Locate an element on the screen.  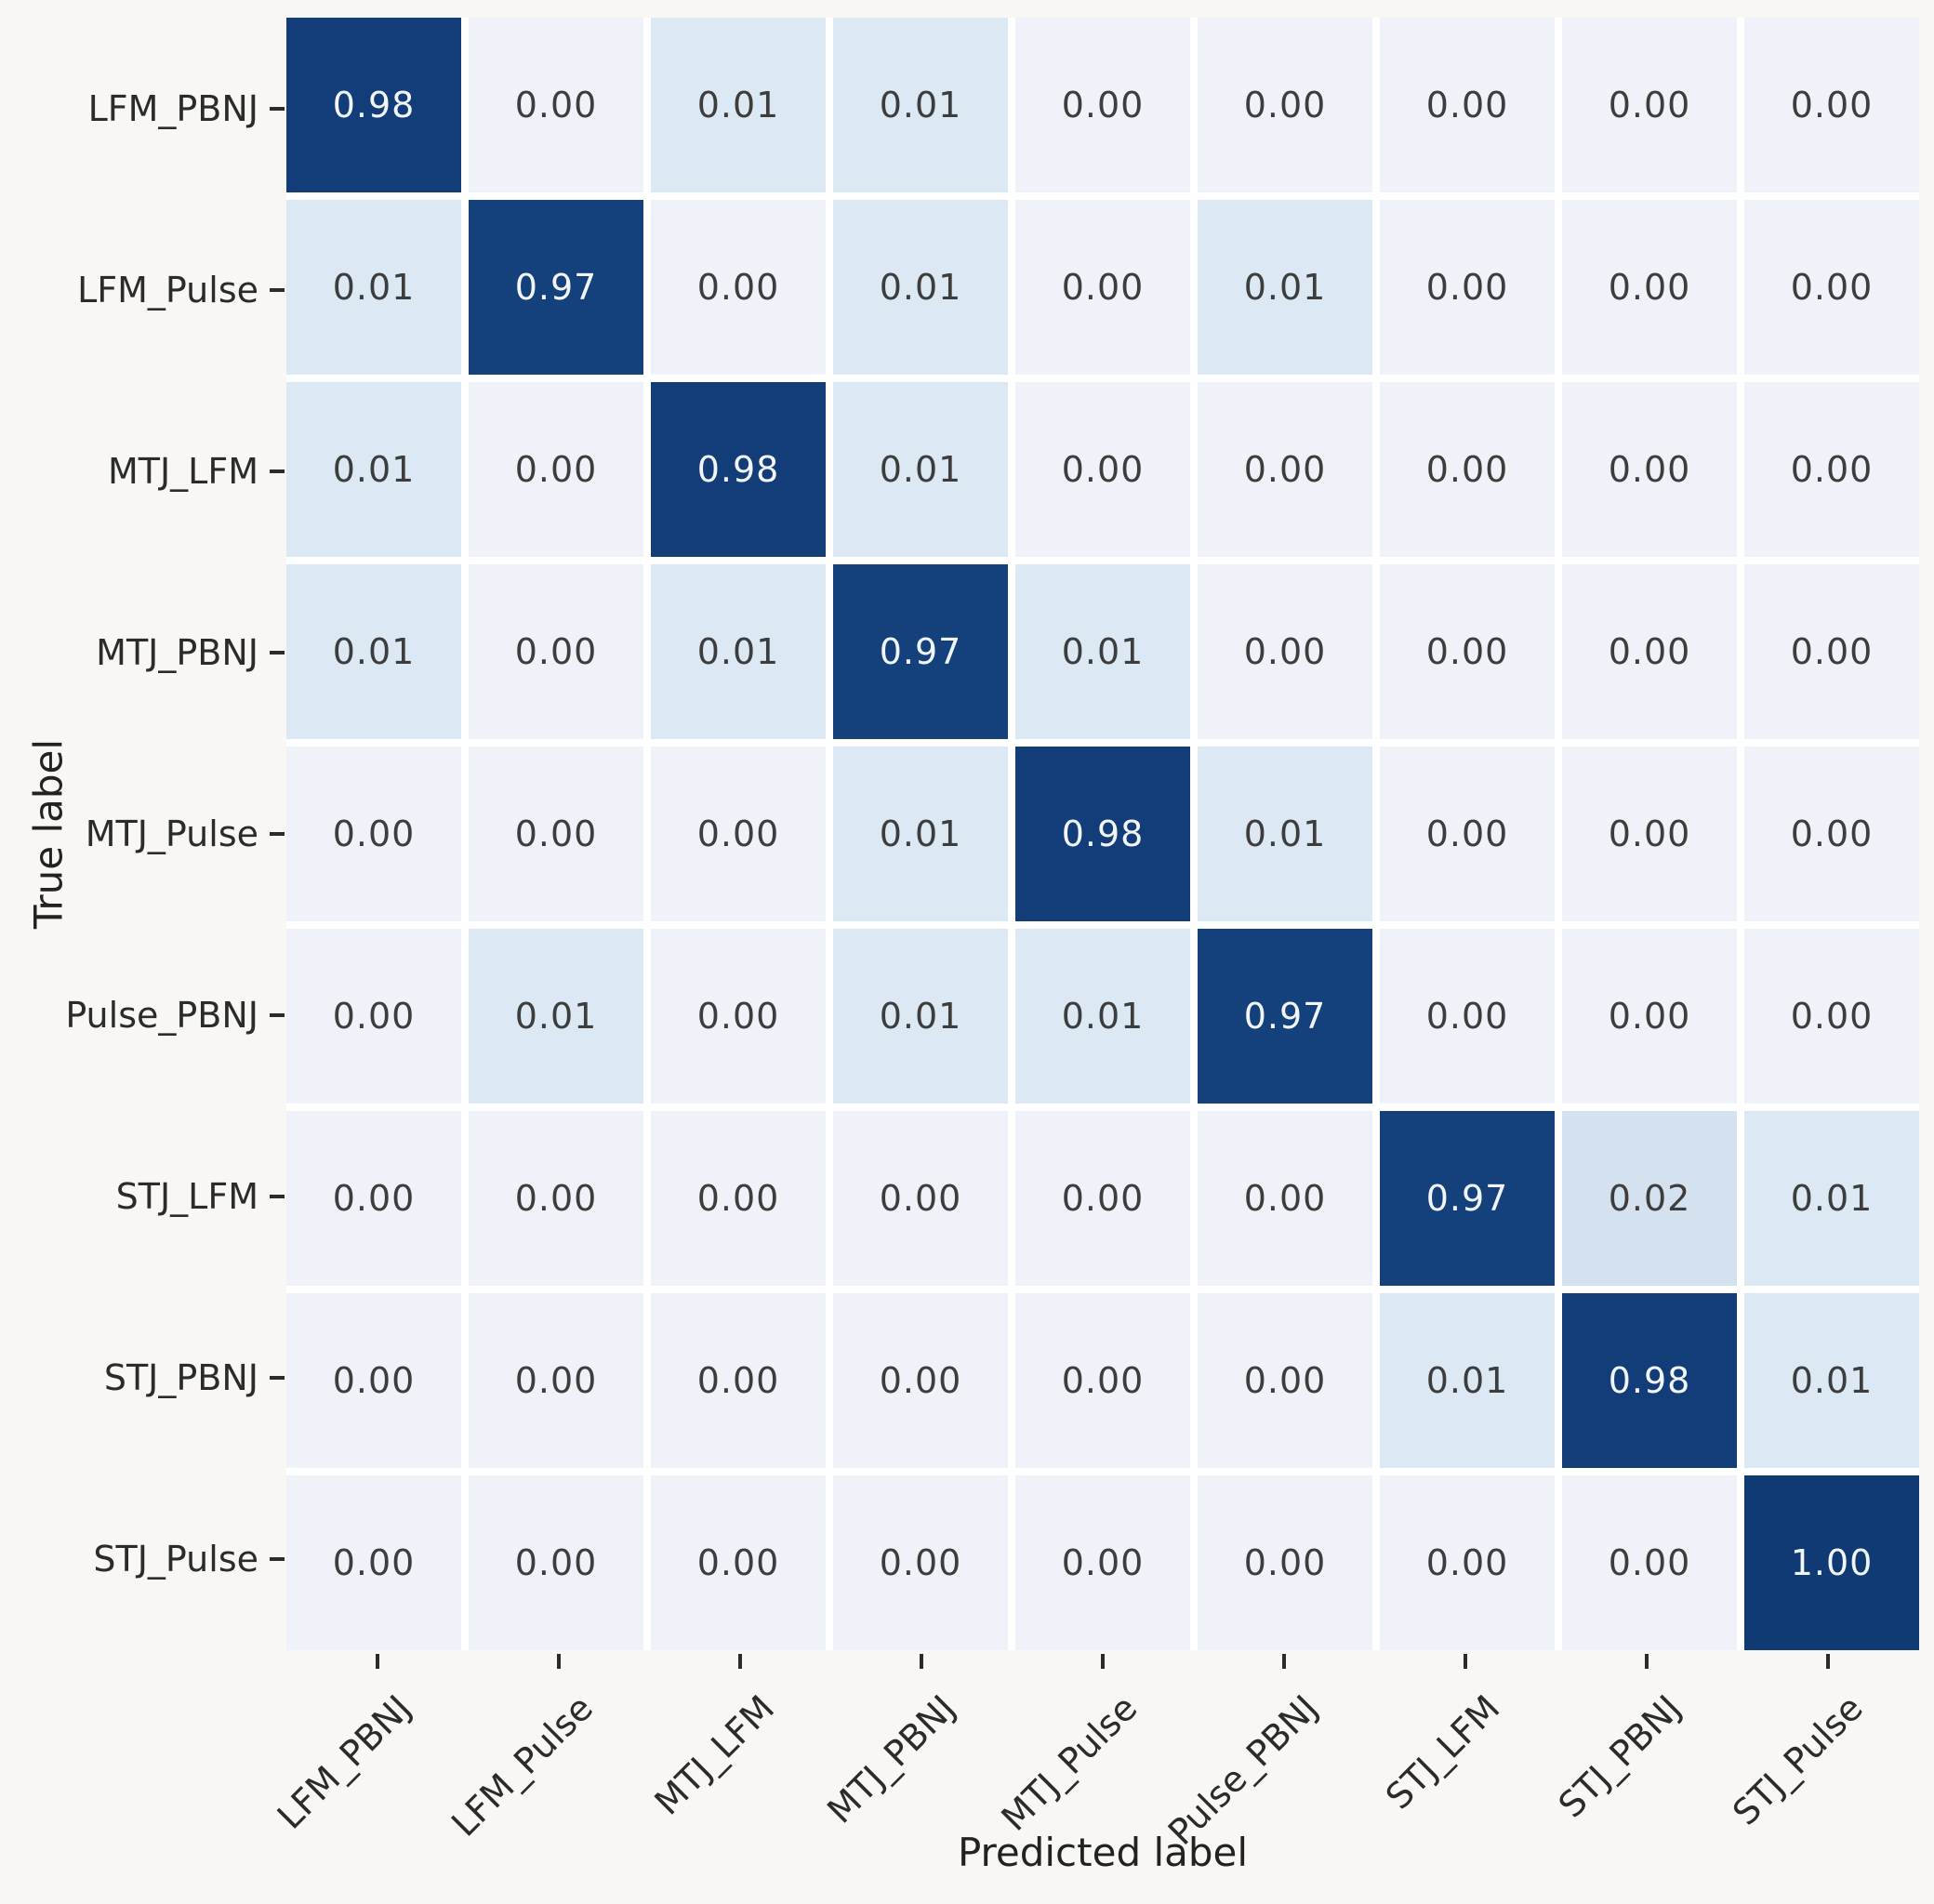
x-tick-label: STJ_PBNJ is located at coordinates (1620, 1756).